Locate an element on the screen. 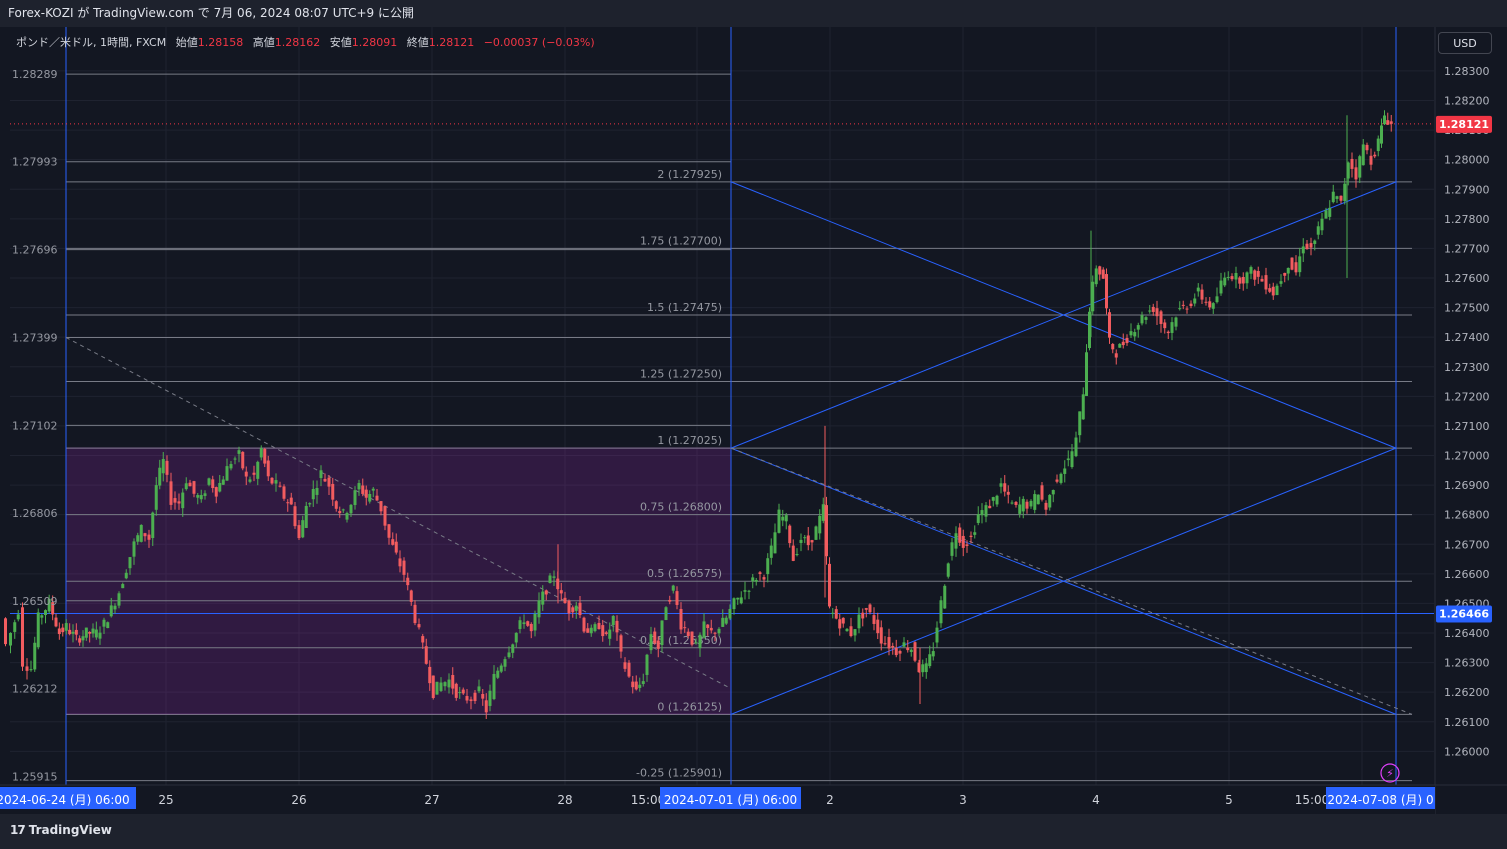  tradingview-logo: 17 TradingView is located at coordinates (61, 830).